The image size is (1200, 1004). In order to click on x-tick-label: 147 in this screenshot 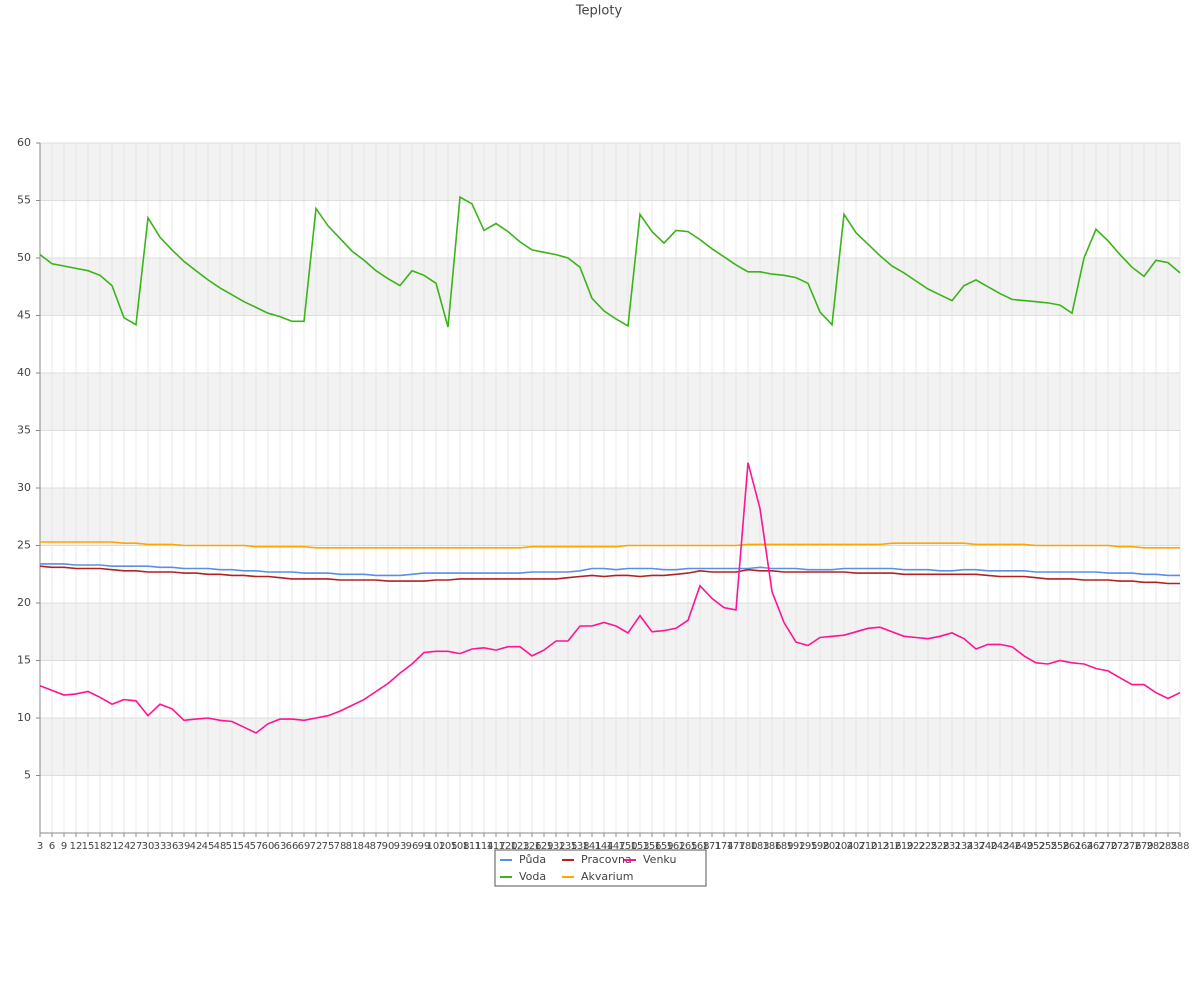, I will do `click(615, 846)`.